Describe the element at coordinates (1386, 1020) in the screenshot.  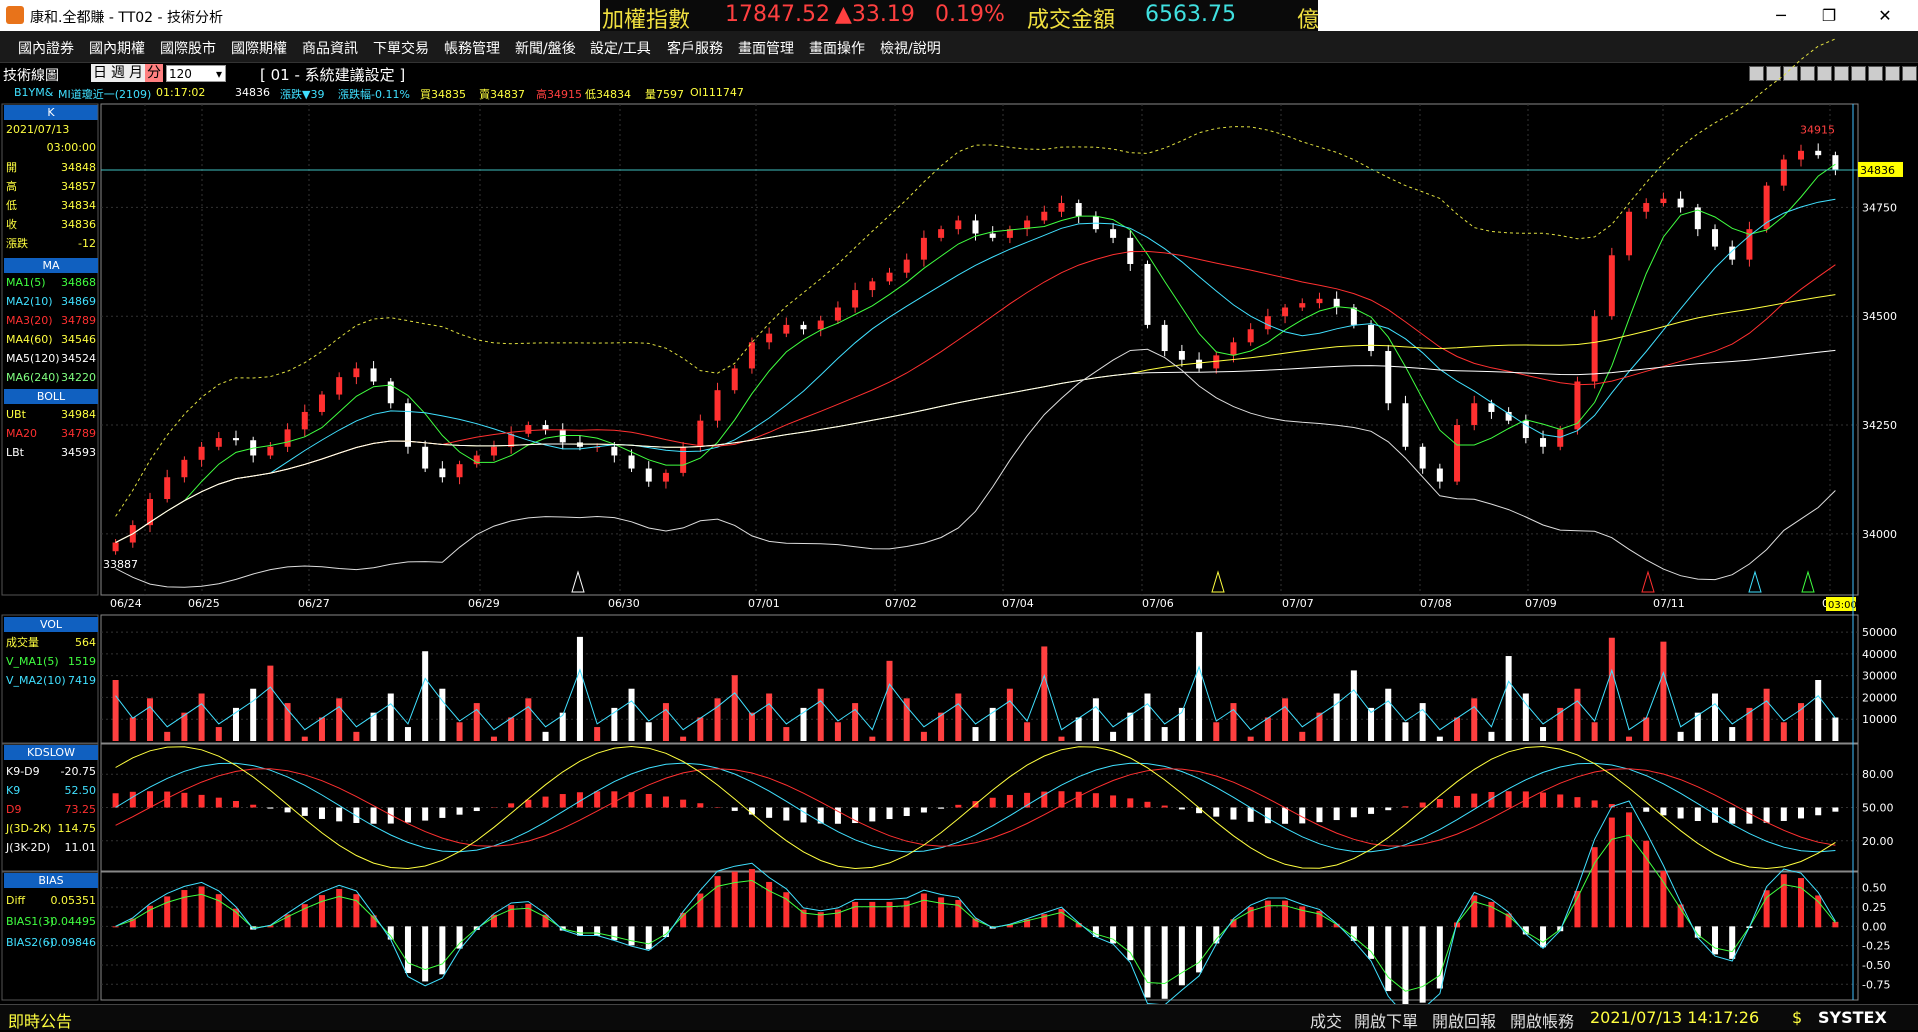
I see `open-order-button: 開啟下單` at that location.